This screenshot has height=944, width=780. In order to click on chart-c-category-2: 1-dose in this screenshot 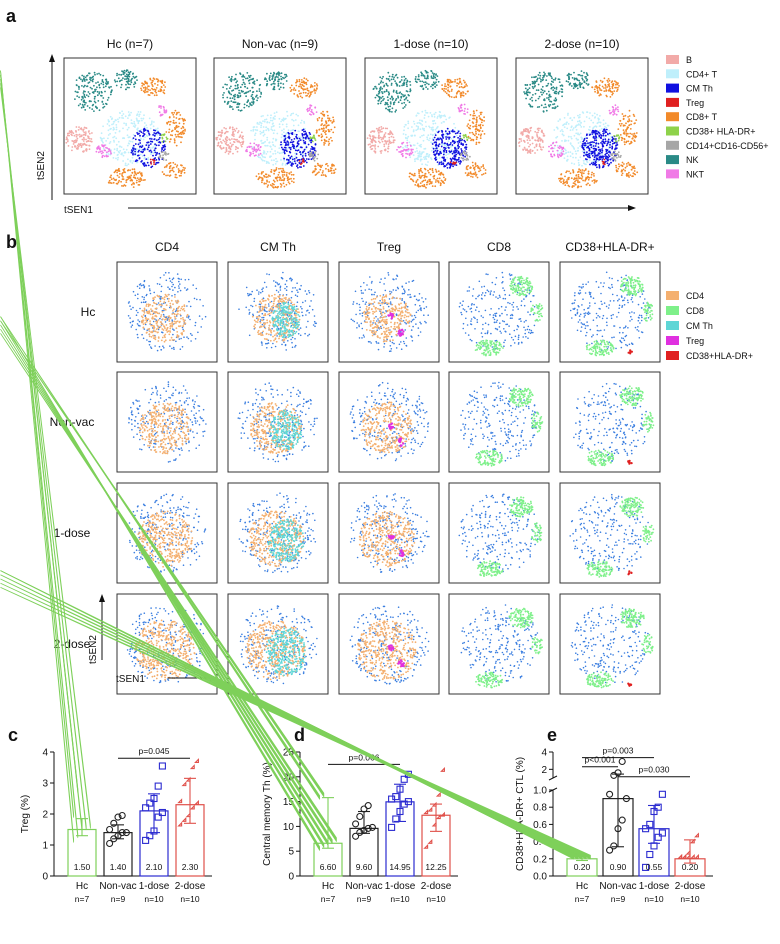, I will do `click(154, 886)`.